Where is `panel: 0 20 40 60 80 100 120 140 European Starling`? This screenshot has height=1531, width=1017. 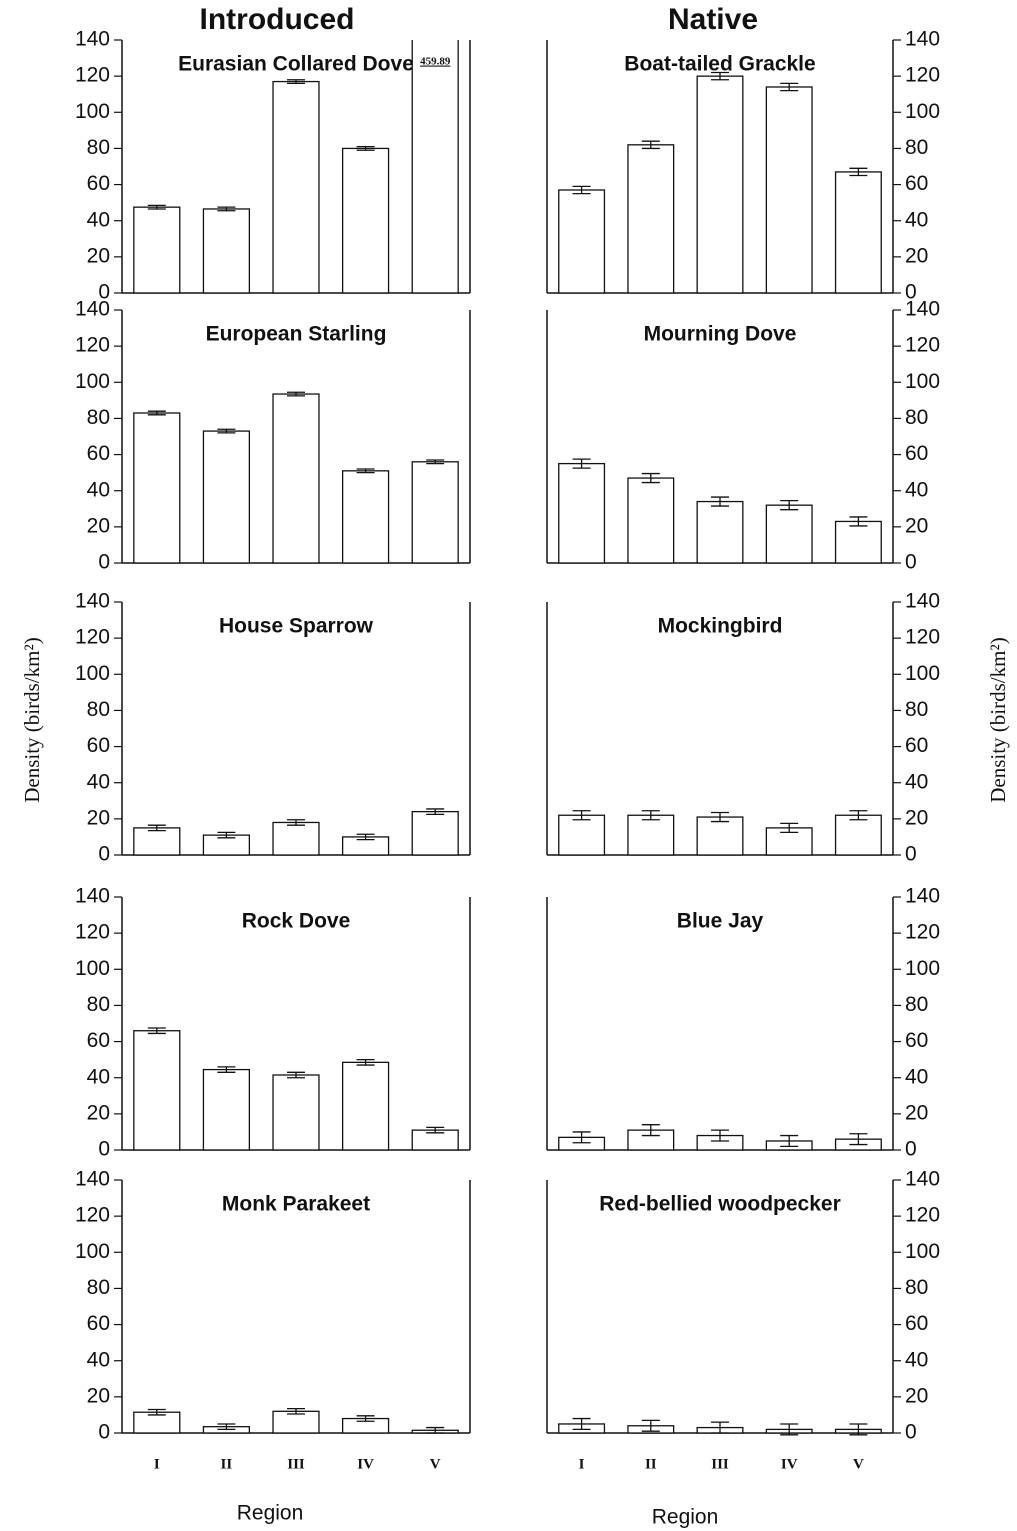
panel: 0 20 40 60 80 100 120 140 European Starling is located at coordinates (273, 436).